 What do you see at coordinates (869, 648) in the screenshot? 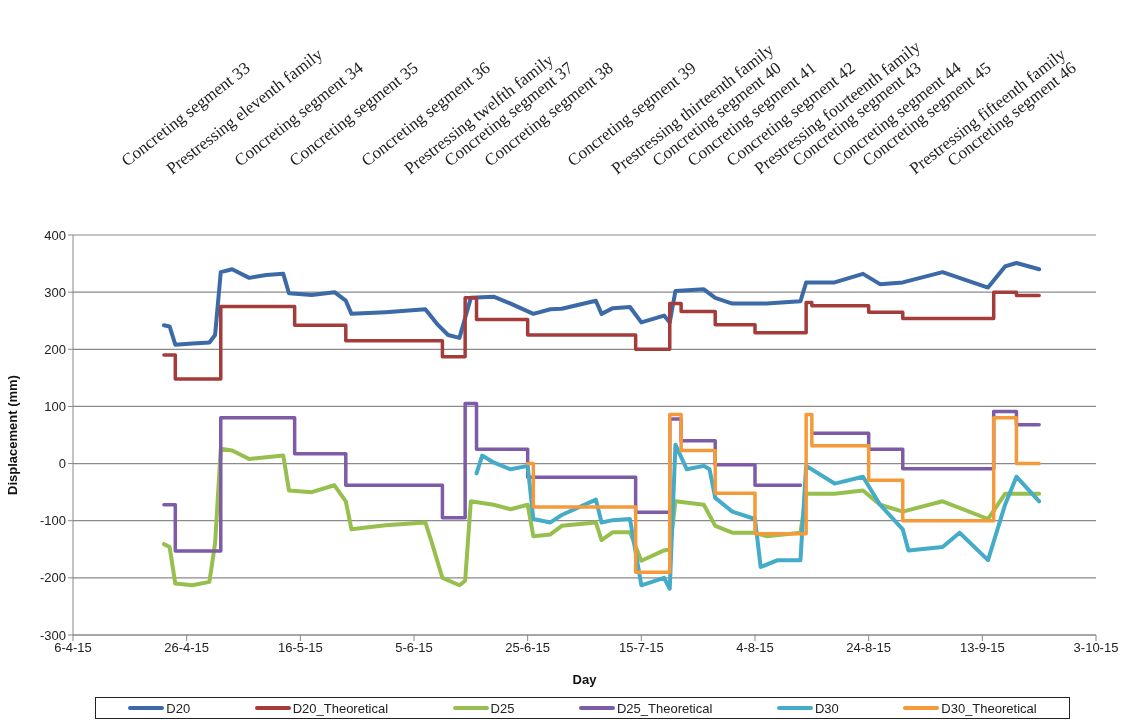
I see `x-tick-label: 24-8-15` at bounding box center [869, 648].